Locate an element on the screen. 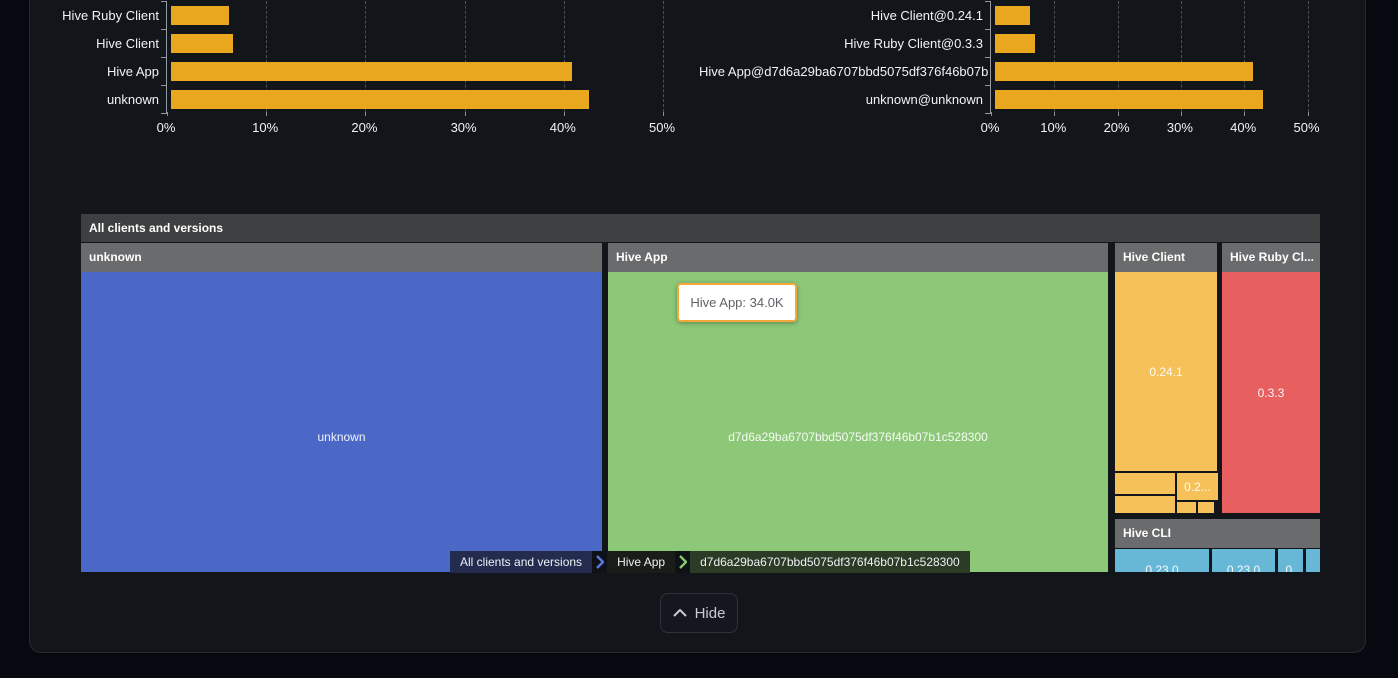 The image size is (1398, 678). category-label: unknown@unknown is located at coordinates (924, 99).